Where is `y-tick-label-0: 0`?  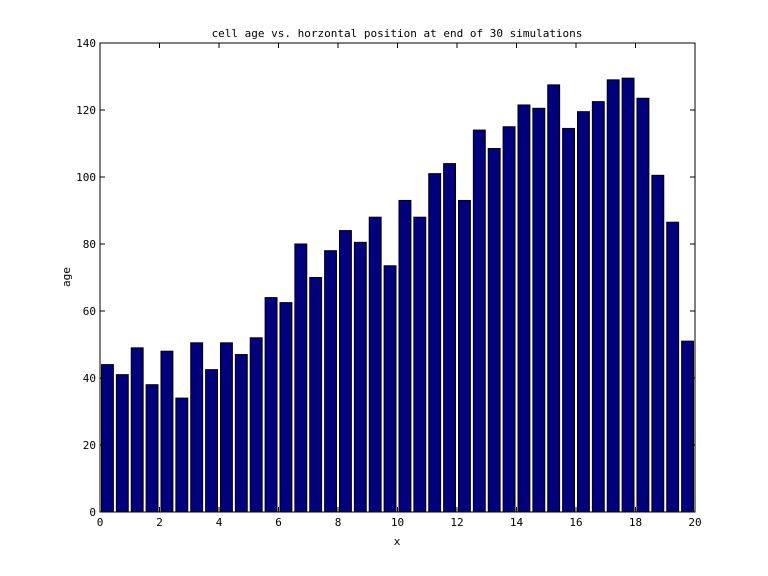
y-tick-label-0: 0 is located at coordinates (92, 512).